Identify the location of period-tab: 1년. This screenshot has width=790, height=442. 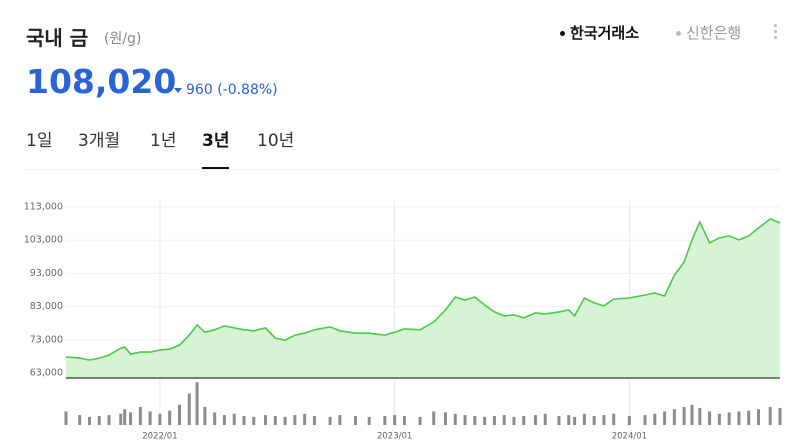
(163, 141).